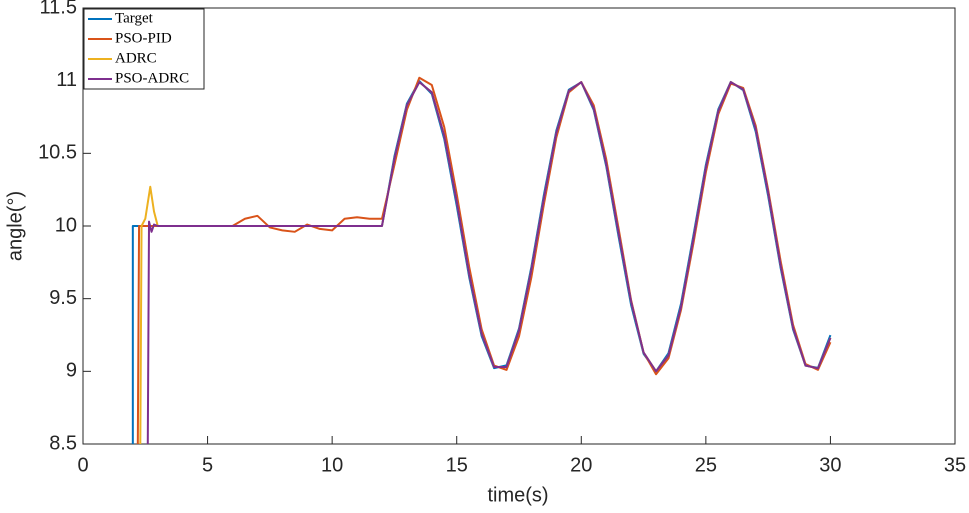 Image resolution: width=969 pixels, height=513 pixels. Describe the element at coordinates (82, 465) in the screenshot. I see `x-tick-label: 0` at that location.